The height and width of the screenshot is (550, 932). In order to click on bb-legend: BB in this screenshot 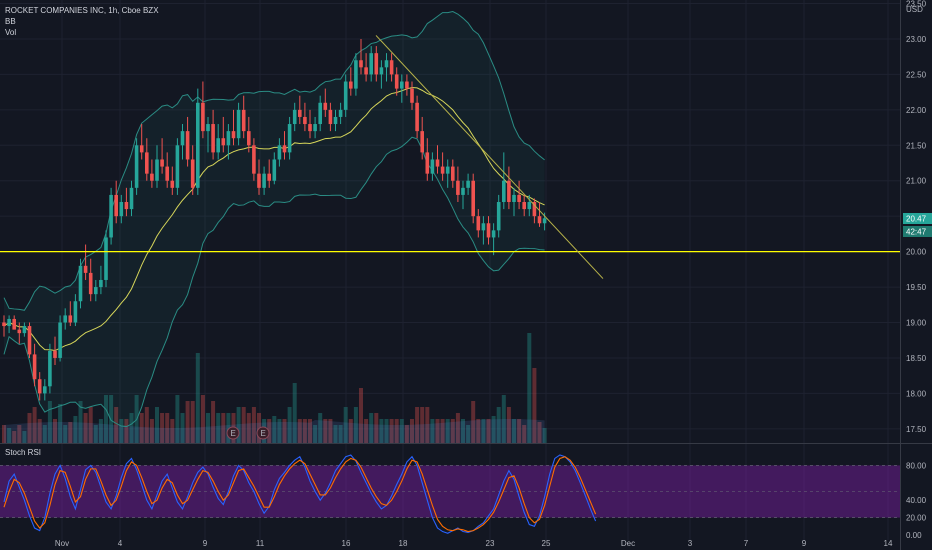, I will do `click(10, 21)`.